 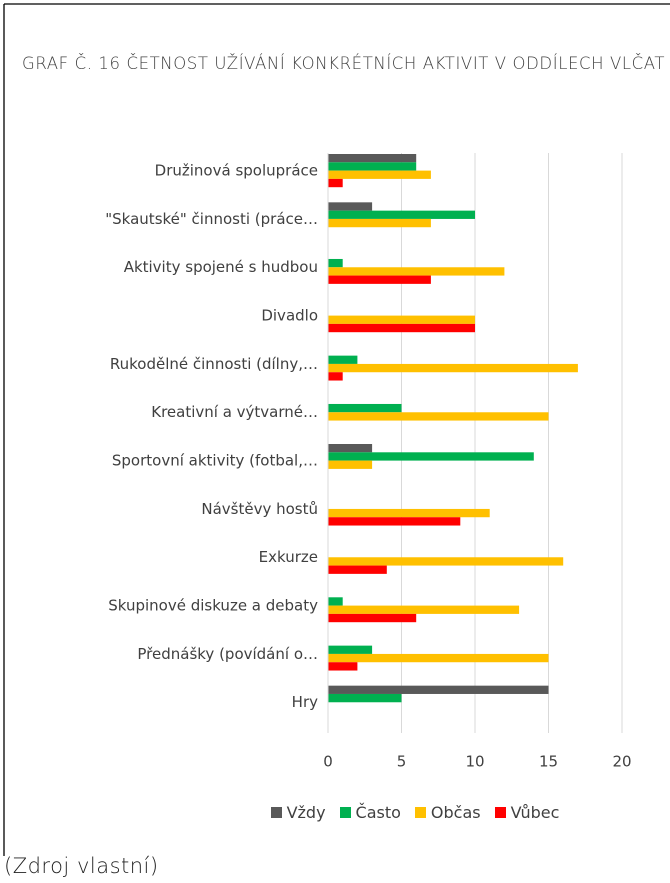 I want to click on legend: Vždy Často Občas Vůbec, so click(x=335, y=812).